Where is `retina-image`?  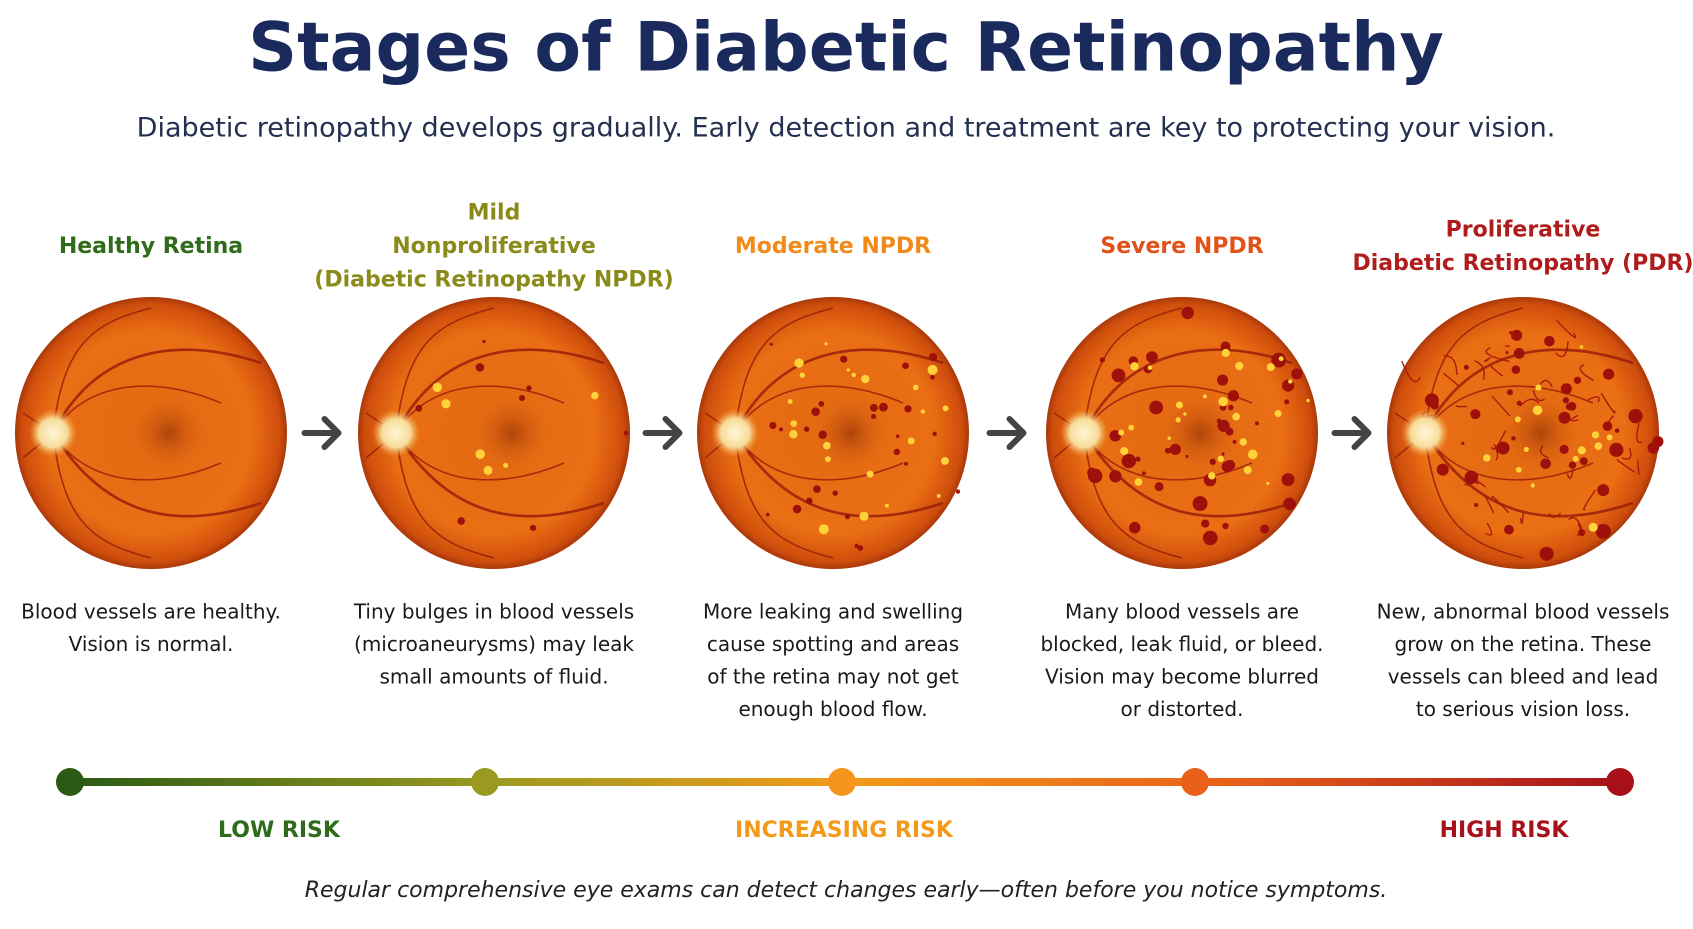 retina-image is located at coordinates (1182, 433).